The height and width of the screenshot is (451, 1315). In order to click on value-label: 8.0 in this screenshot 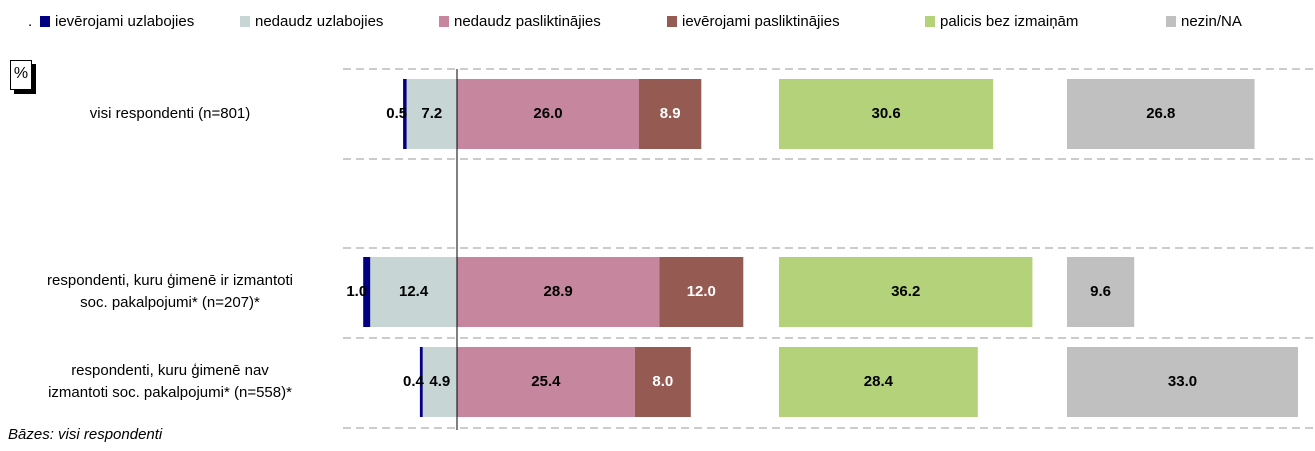, I will do `click(662, 381)`.